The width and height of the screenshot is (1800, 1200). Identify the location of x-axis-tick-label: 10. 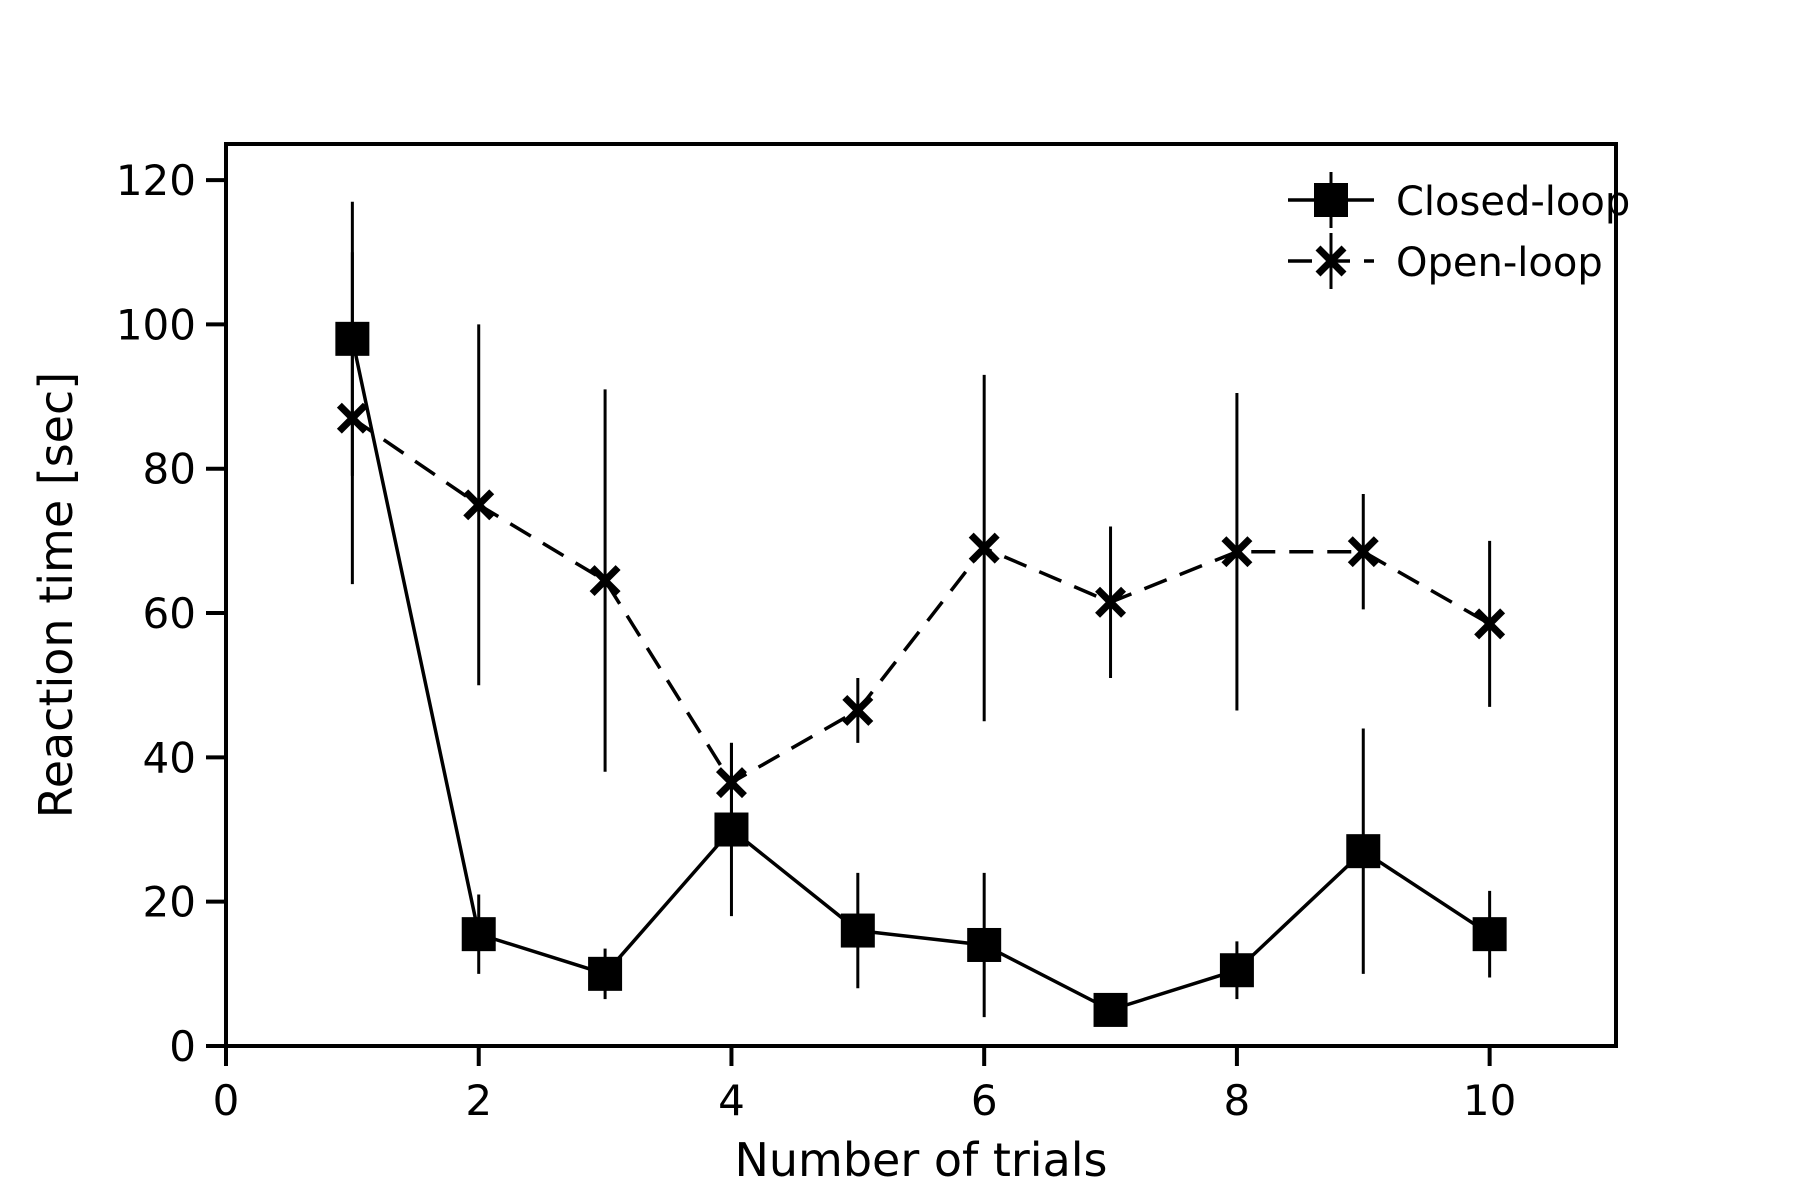
(1489, 1100).